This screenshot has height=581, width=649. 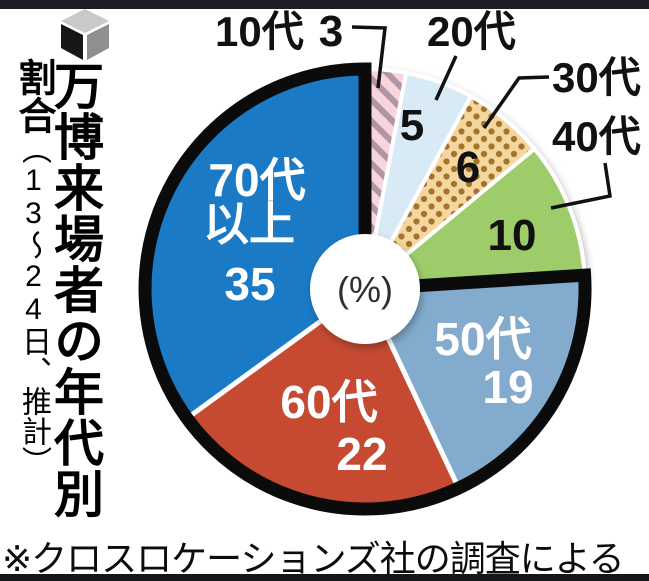 What do you see at coordinates (313, 558) in the screenshot?
I see `source-note: ※クロスロケーションズ社の調査による` at bounding box center [313, 558].